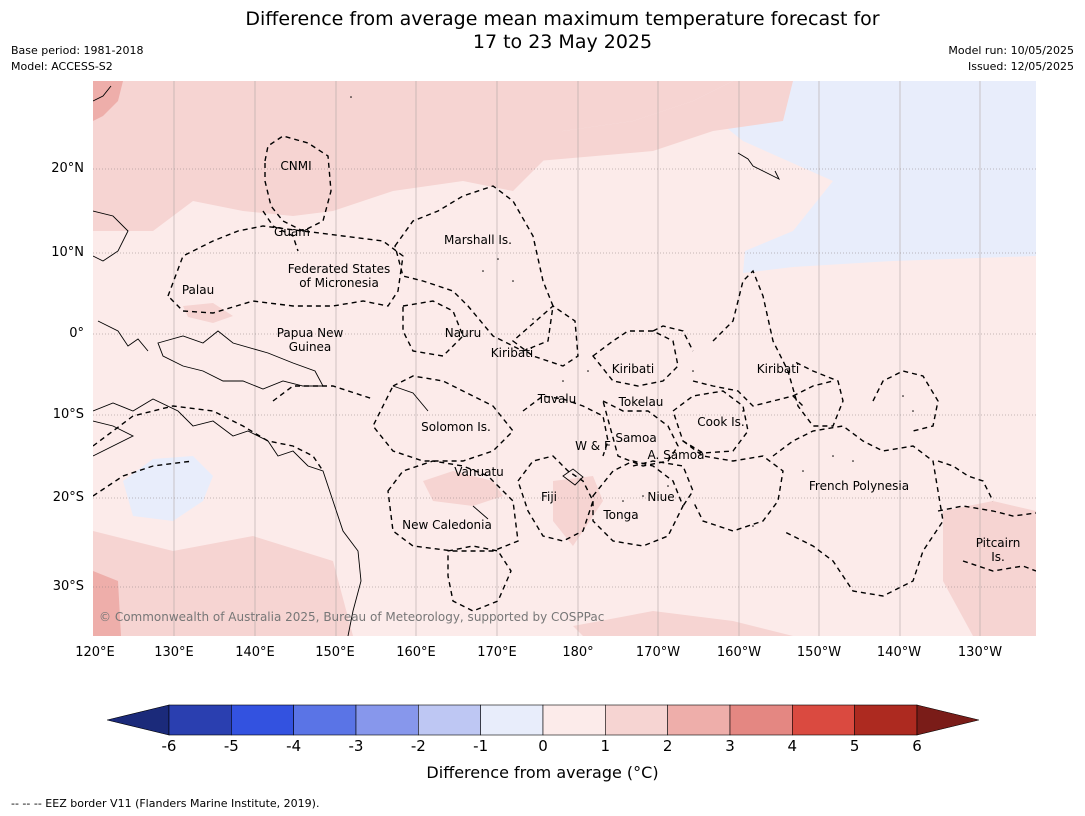 The image size is (1085, 816). I want to click on region-label-guam: Guam, so click(292, 232).